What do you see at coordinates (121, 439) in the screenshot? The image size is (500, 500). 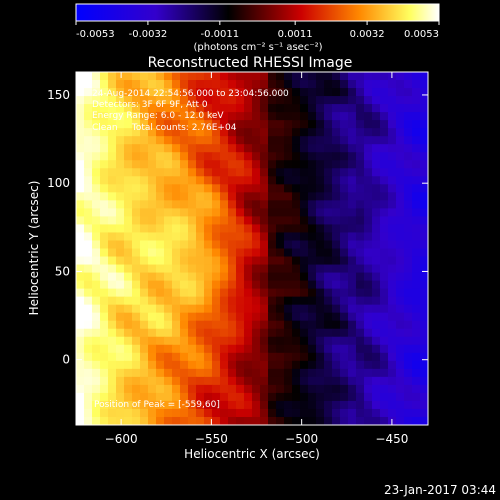 I see `x-tick-label: −600` at bounding box center [121, 439].